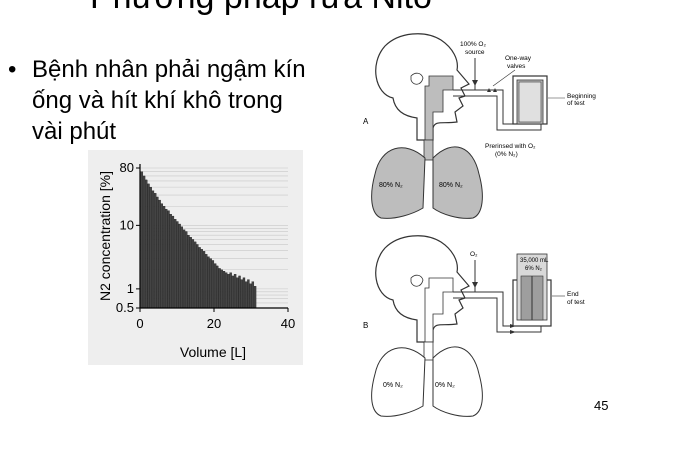 Image resolution: width=675 pixels, height=453 pixels. What do you see at coordinates (127, 224) in the screenshot?
I see `y-tick-label: 10` at bounding box center [127, 224].